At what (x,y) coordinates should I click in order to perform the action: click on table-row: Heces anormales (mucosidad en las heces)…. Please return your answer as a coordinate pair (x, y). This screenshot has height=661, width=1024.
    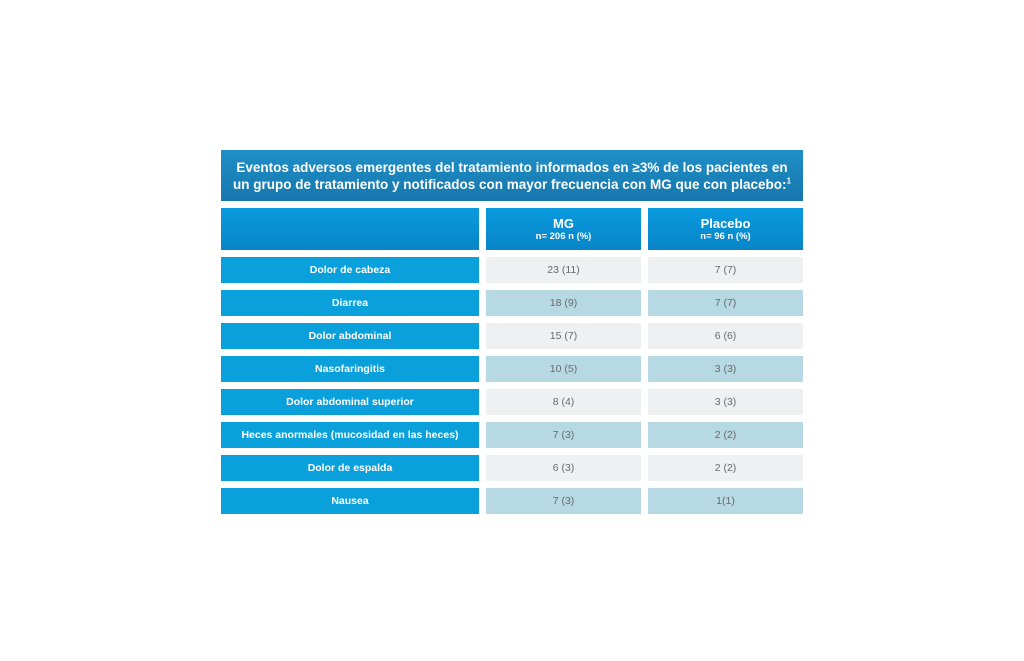
    Looking at the image, I should click on (512, 435).